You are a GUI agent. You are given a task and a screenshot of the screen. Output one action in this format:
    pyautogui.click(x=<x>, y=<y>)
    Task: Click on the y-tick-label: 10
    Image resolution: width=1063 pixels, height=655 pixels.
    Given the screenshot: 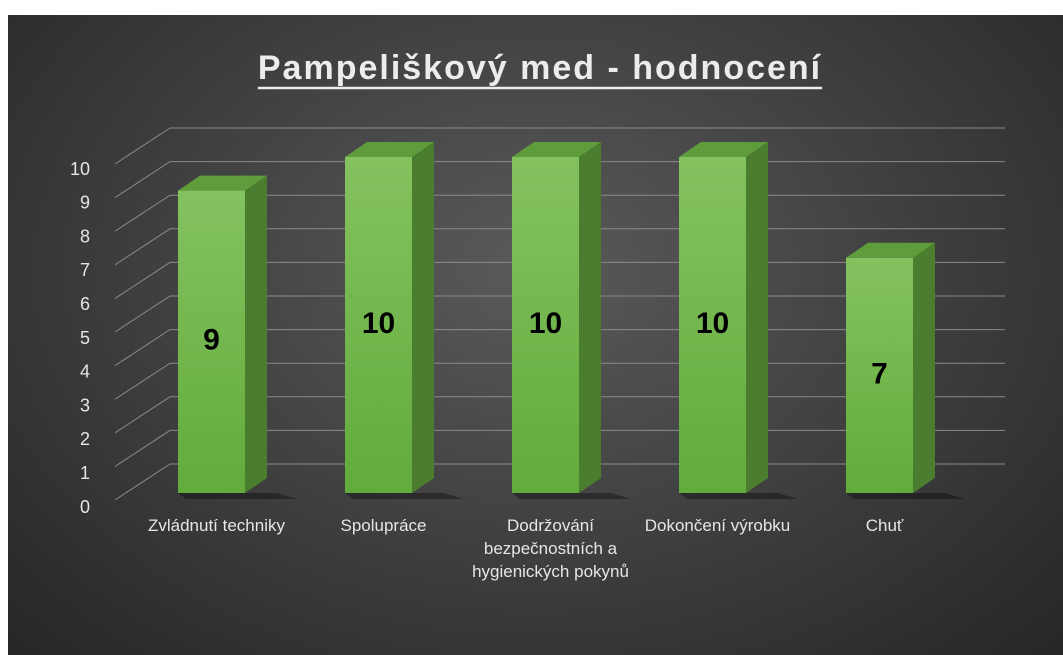 What is the action you would take?
    pyautogui.click(x=80, y=169)
    